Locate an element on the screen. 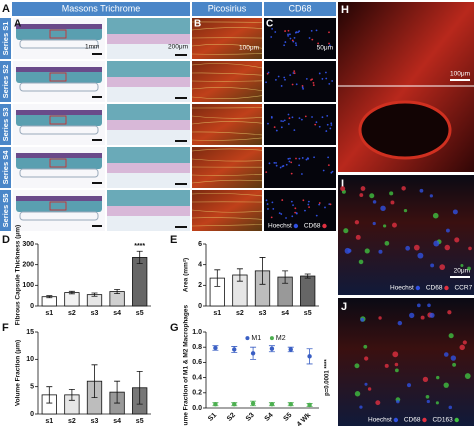  y-tick-label: 0 is located at coordinates (32, 306).